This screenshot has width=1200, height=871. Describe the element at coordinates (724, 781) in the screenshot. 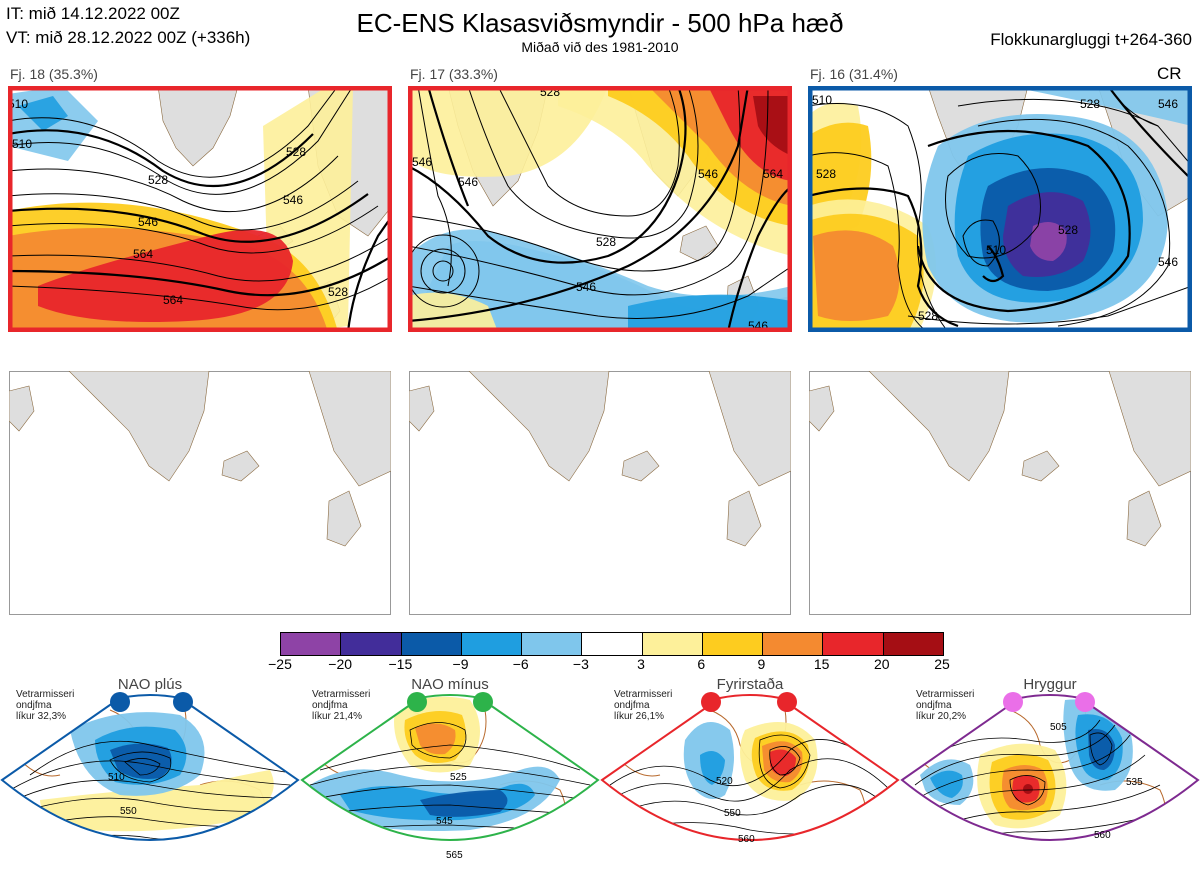

I see `contour-label: 520` at that location.